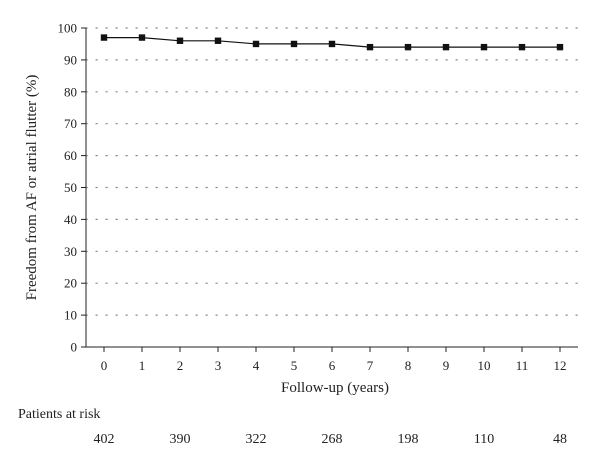 This screenshot has width=600, height=468. Describe the element at coordinates (560, 439) in the screenshot. I see `risk-count-year-12: 48` at that location.